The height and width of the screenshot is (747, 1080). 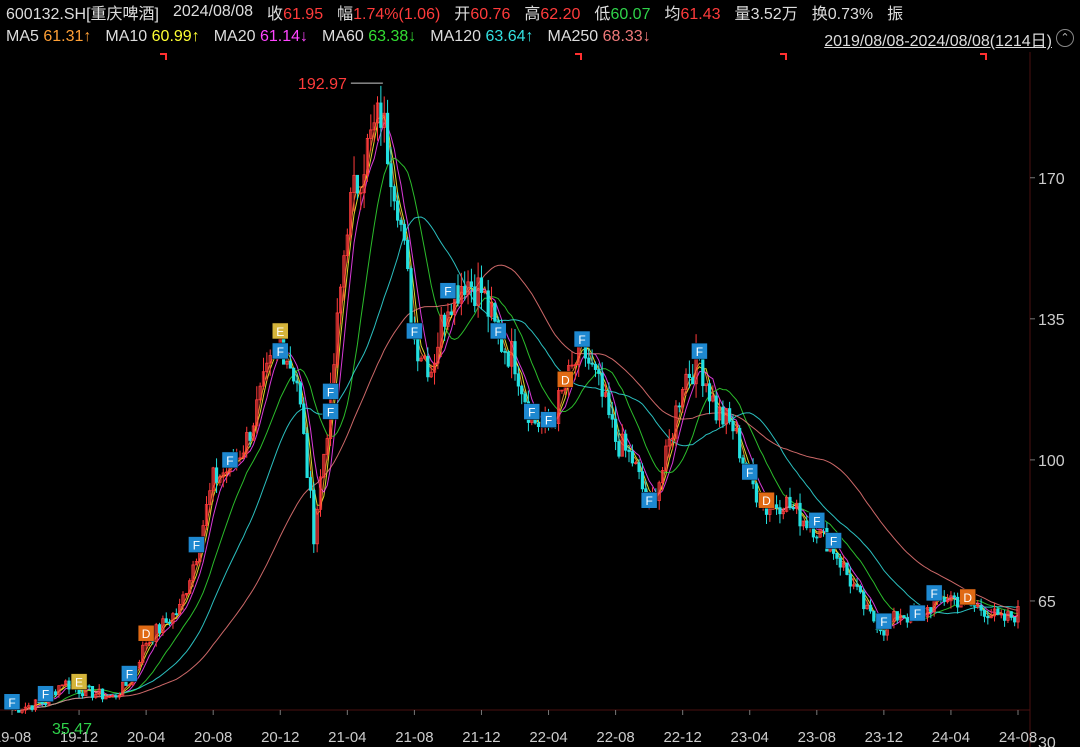 What do you see at coordinates (152, 37) in the screenshot?
I see `ma10-indicator: MA10 60.99↑` at bounding box center [152, 37].